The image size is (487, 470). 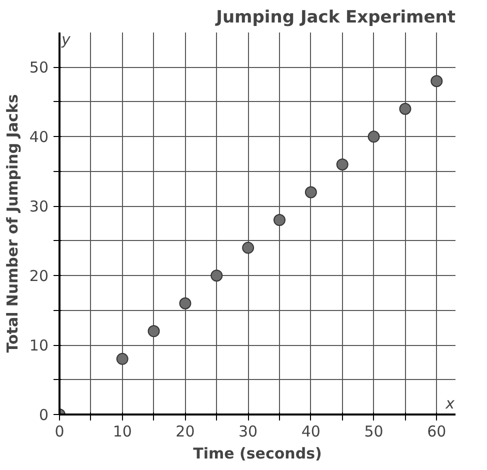 What do you see at coordinates (39, 137) in the screenshot?
I see `y-tick-label: 40` at bounding box center [39, 137].